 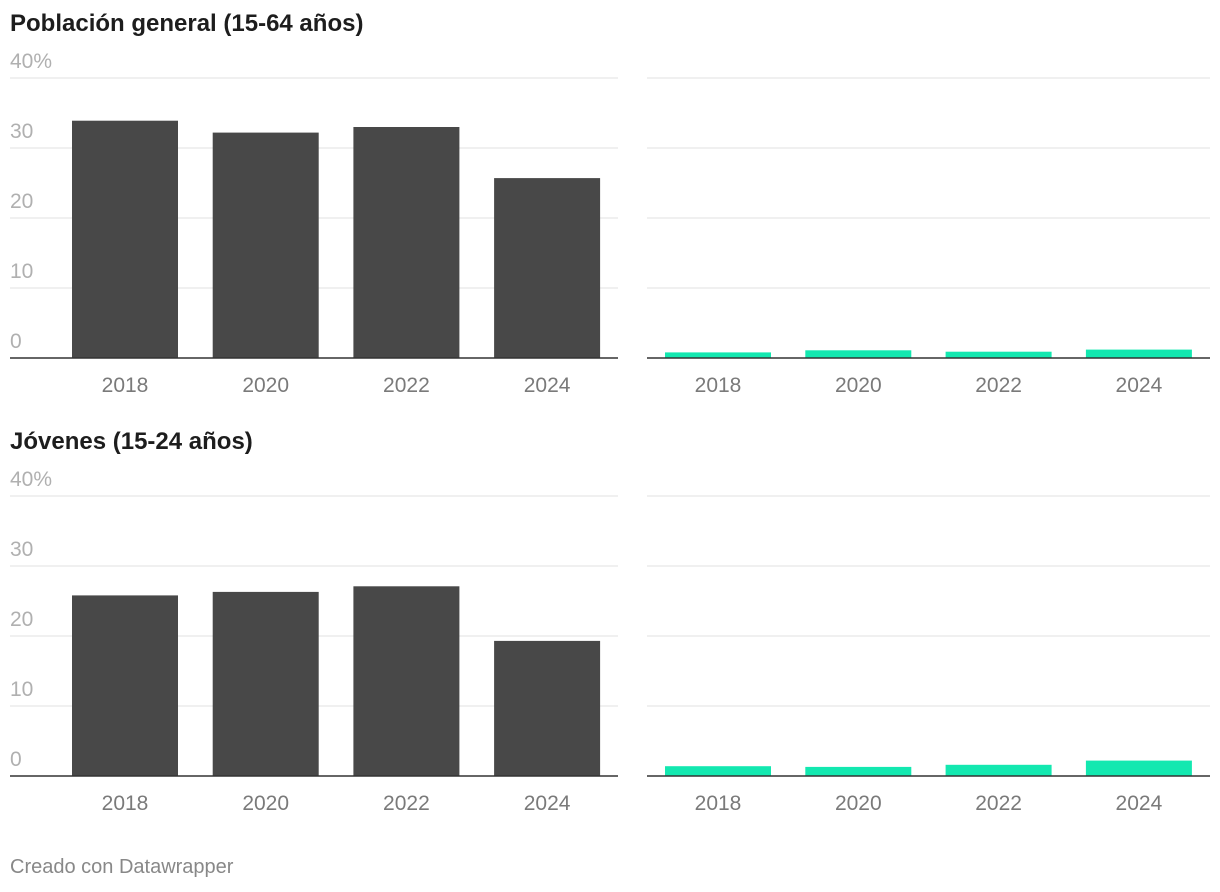 I want to click on footer-credit: Creado con Datawrapper, so click(x=122, y=867).